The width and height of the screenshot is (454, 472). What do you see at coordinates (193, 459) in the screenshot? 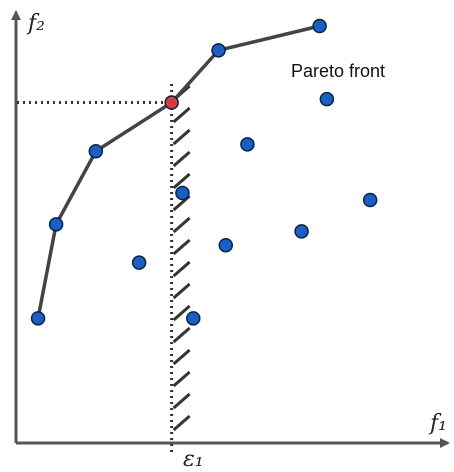
I see `epsilon-label: ε₁` at bounding box center [193, 459].